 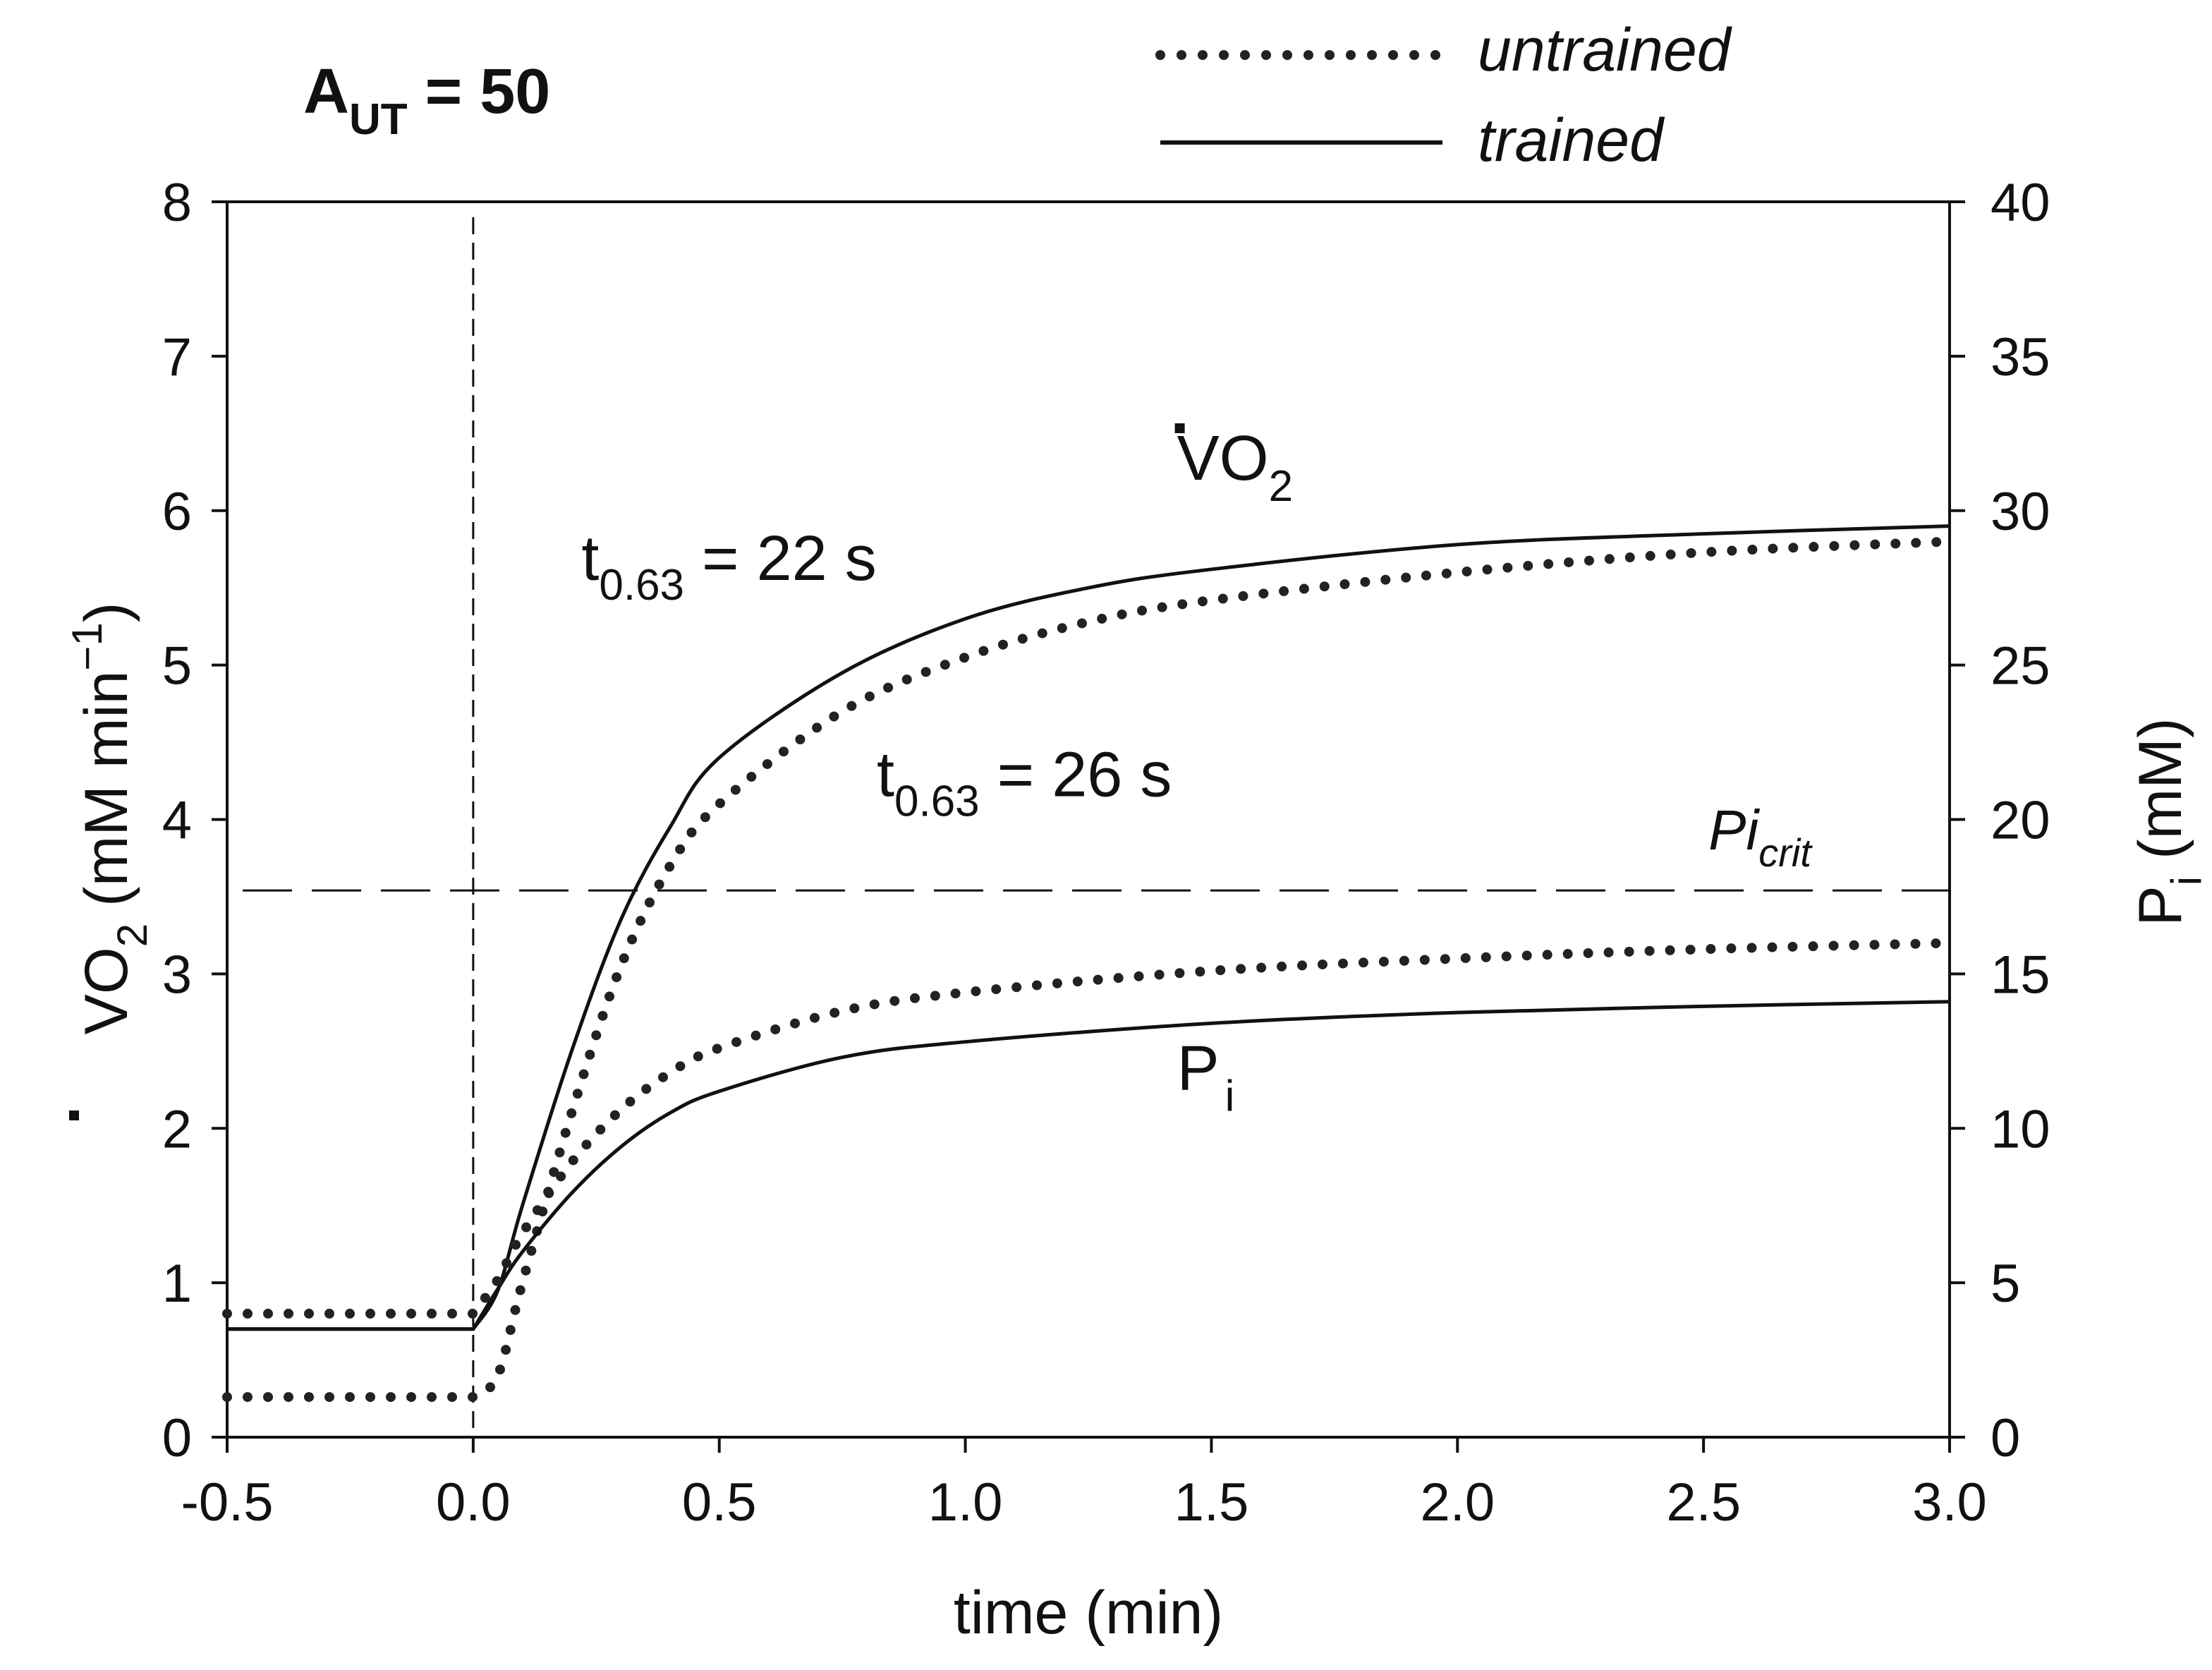 I want to click on chart-title: AUT = 50, so click(x=427, y=100).